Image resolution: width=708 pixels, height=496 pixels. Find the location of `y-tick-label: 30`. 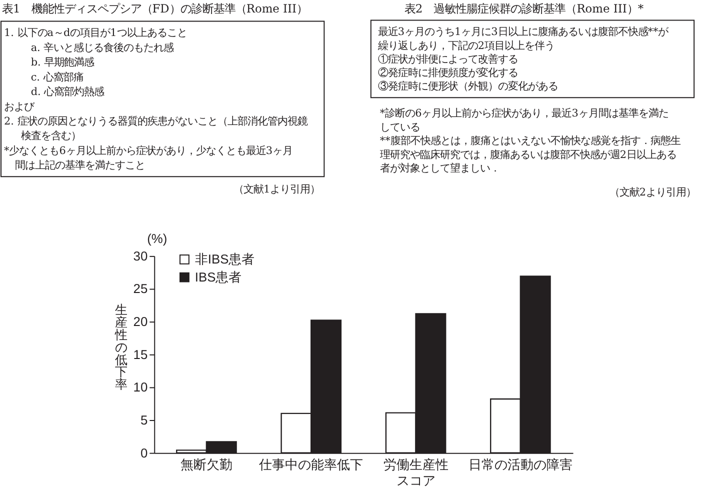

y-tick-label: 30 is located at coordinates (140, 256).